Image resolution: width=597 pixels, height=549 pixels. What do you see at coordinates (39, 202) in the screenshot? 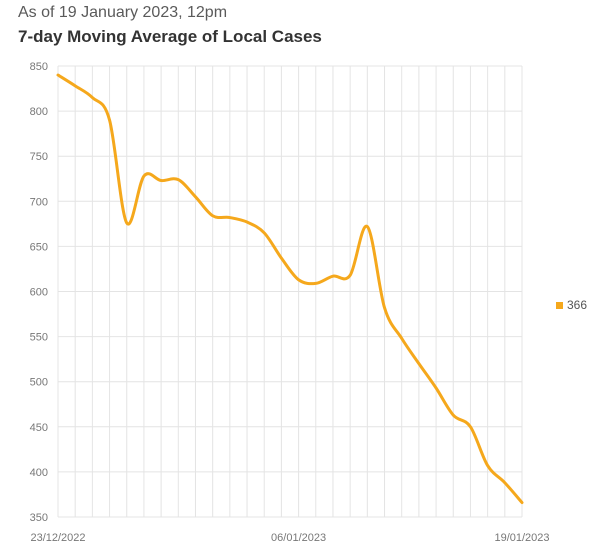
I see `y-tick-label: 700` at bounding box center [39, 202].